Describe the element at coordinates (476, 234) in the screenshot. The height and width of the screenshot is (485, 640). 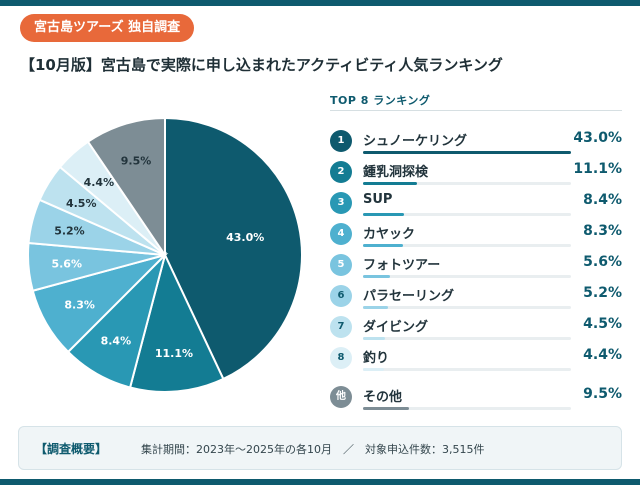
I see `ranking-row: 4 カヤック 8.3%` at that location.